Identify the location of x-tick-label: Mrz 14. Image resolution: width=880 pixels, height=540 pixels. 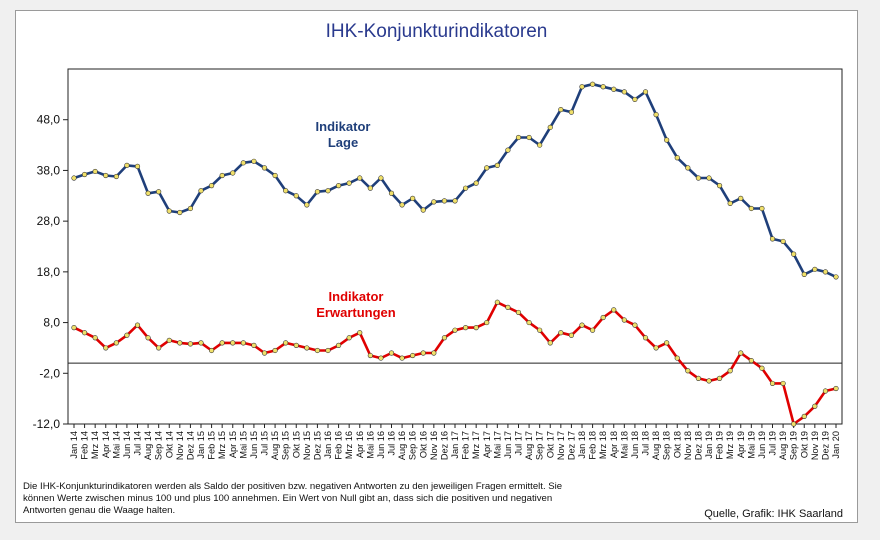
(95, 445).